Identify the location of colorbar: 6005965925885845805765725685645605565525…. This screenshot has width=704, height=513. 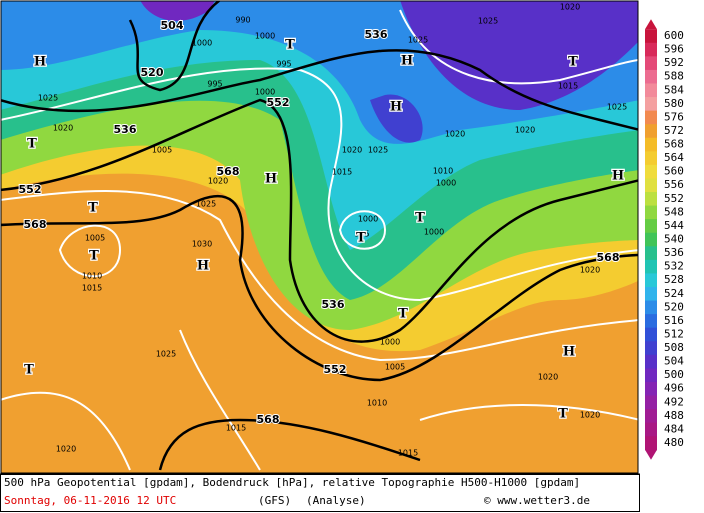
(664, 239).